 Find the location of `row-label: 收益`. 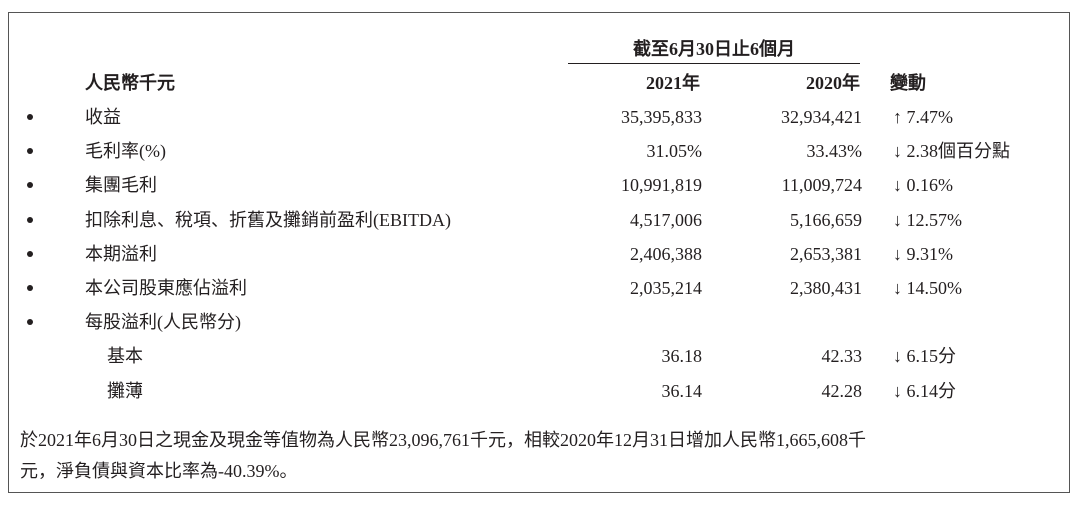

row-label: 收益 is located at coordinates (103, 117).